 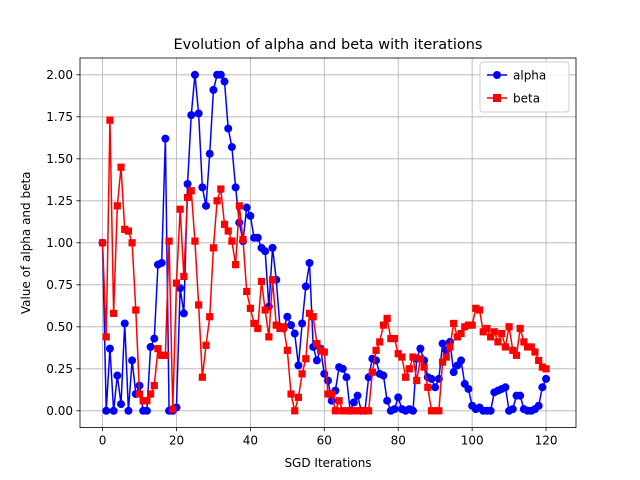 I want to click on y-tick-label: 0.25, so click(x=59, y=369).